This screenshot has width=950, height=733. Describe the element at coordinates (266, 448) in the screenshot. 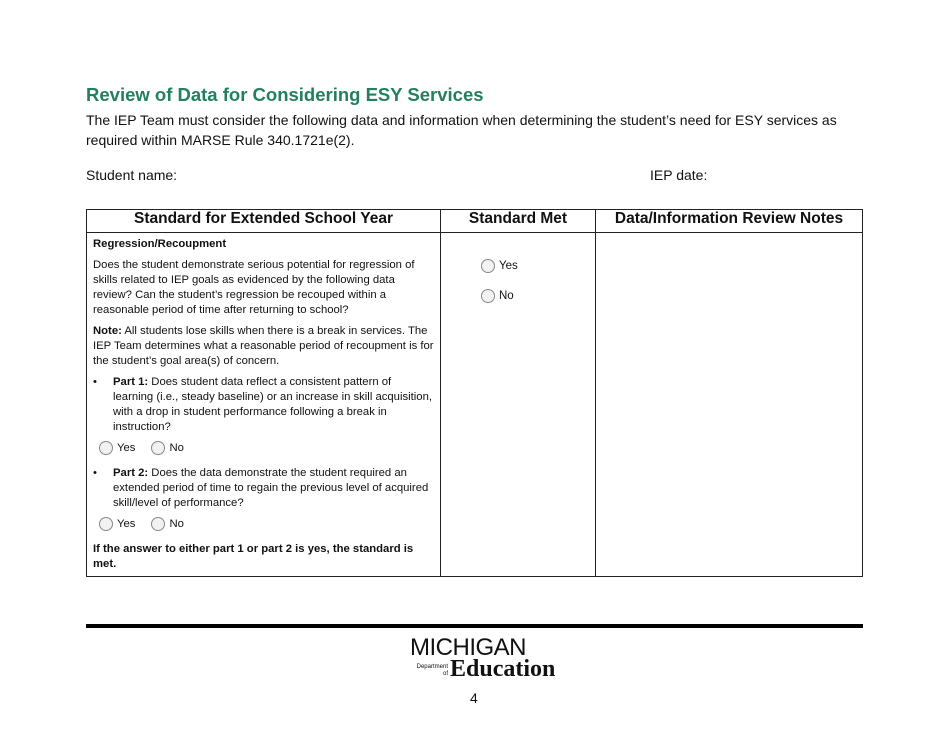

I see `part1-radio-group: Yes No` at that location.